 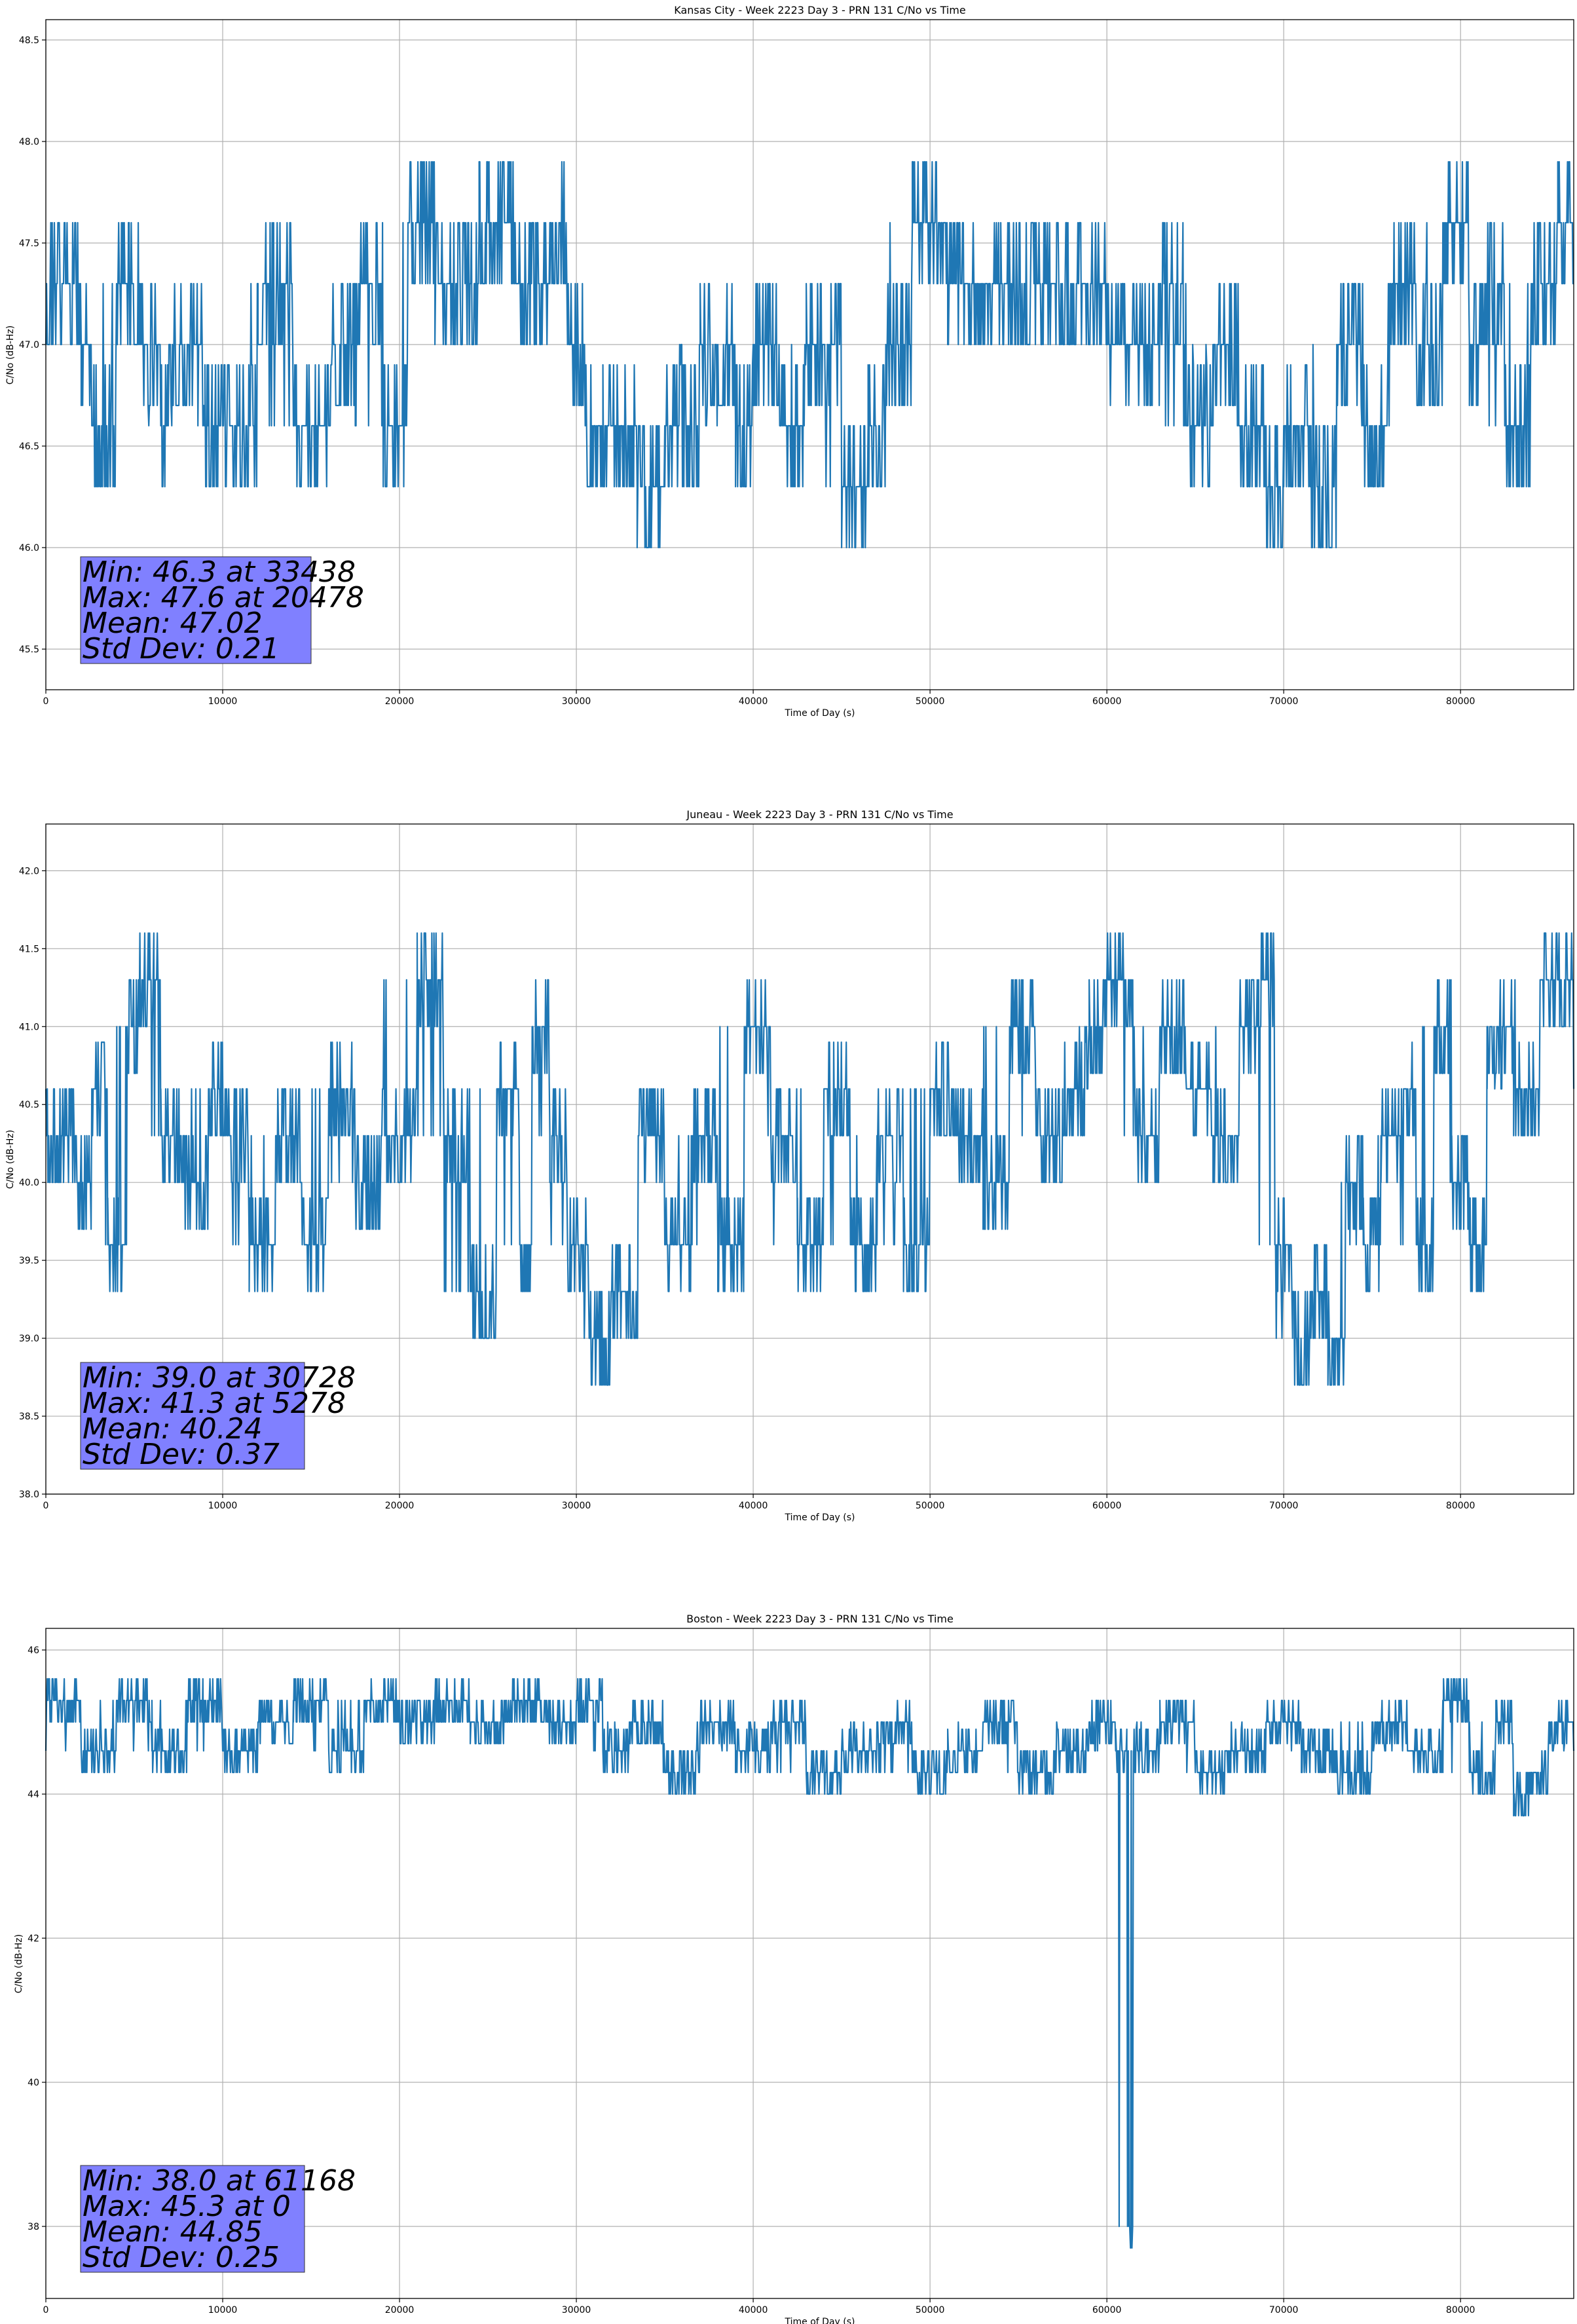 What do you see at coordinates (29, 446) in the screenshot?
I see `y-tick-label: 46.5` at bounding box center [29, 446].